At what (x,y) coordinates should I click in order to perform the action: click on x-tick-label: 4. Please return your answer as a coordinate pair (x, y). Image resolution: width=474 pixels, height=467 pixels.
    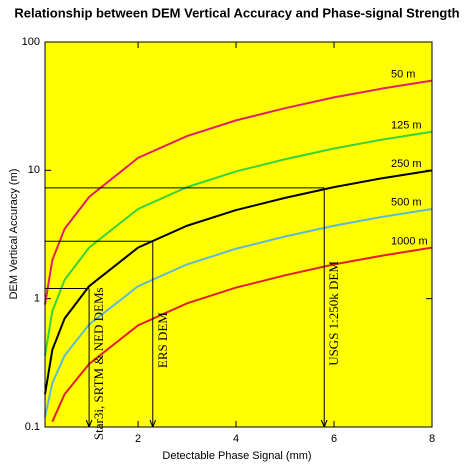
    Looking at the image, I should click on (236, 439).